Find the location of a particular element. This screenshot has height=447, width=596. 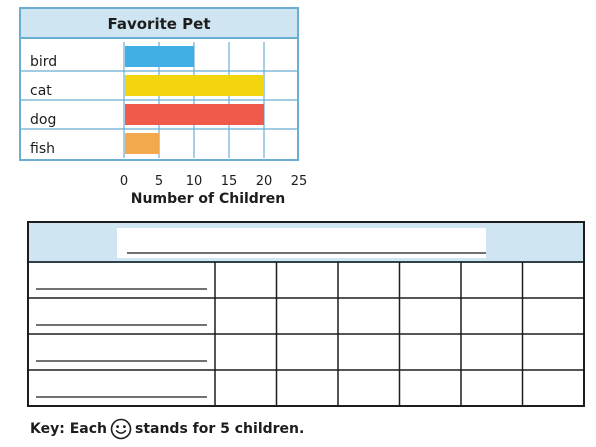

key-prefix: Key: Each is located at coordinates (68, 429).